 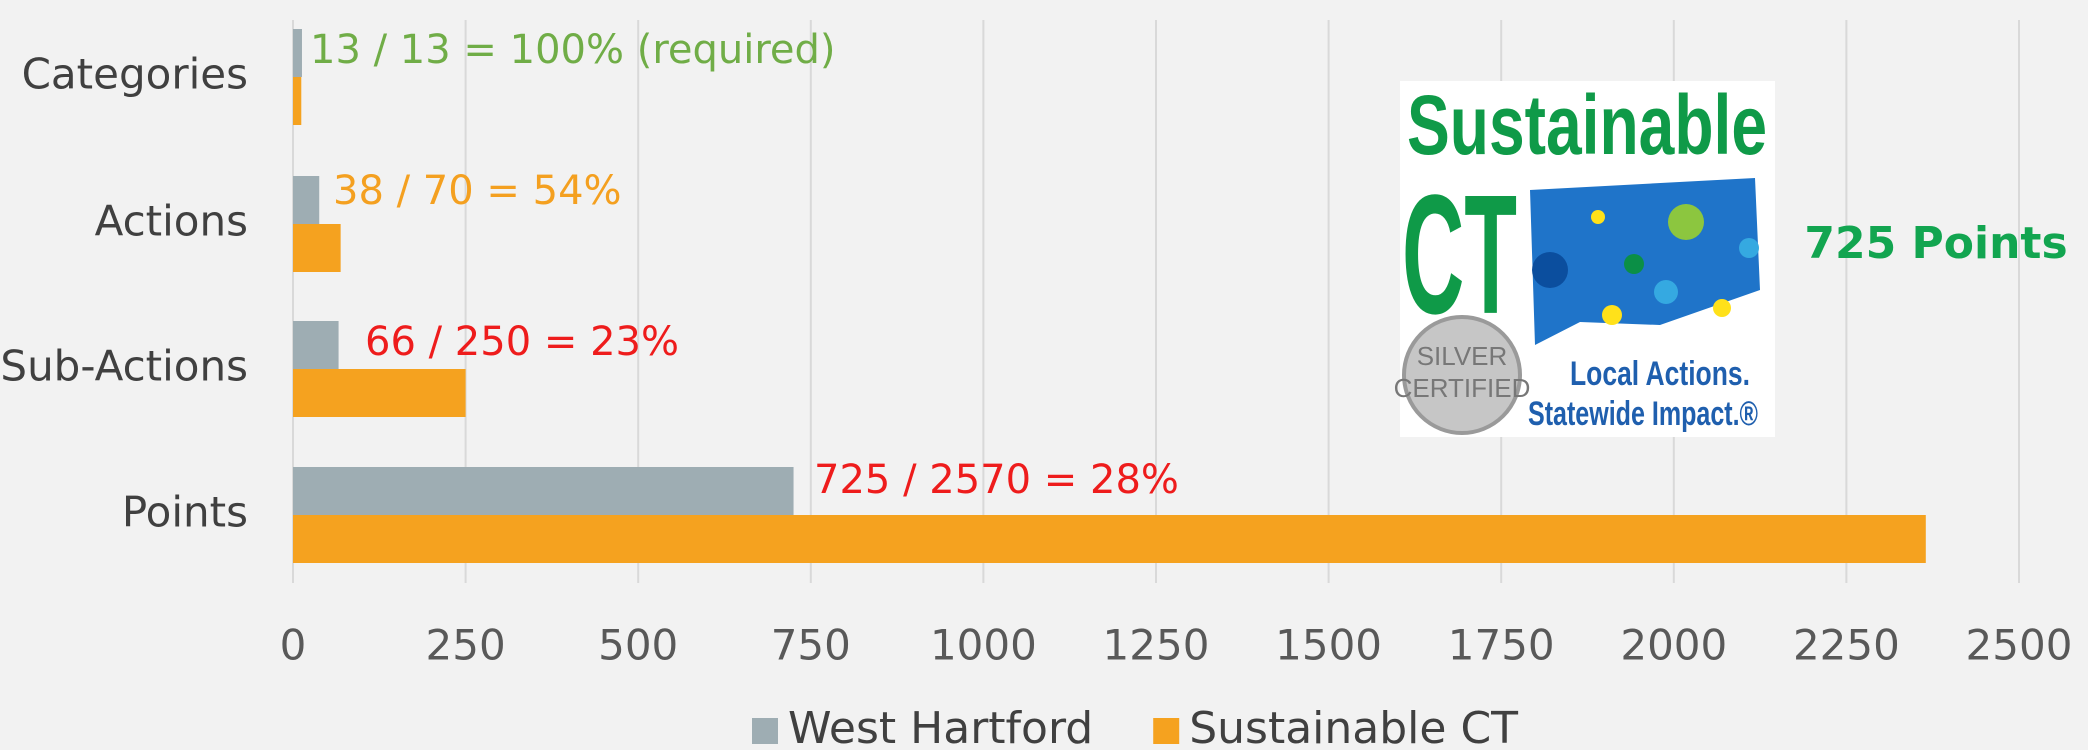 I want to click on x-tick-label: 250, so click(x=466, y=645).